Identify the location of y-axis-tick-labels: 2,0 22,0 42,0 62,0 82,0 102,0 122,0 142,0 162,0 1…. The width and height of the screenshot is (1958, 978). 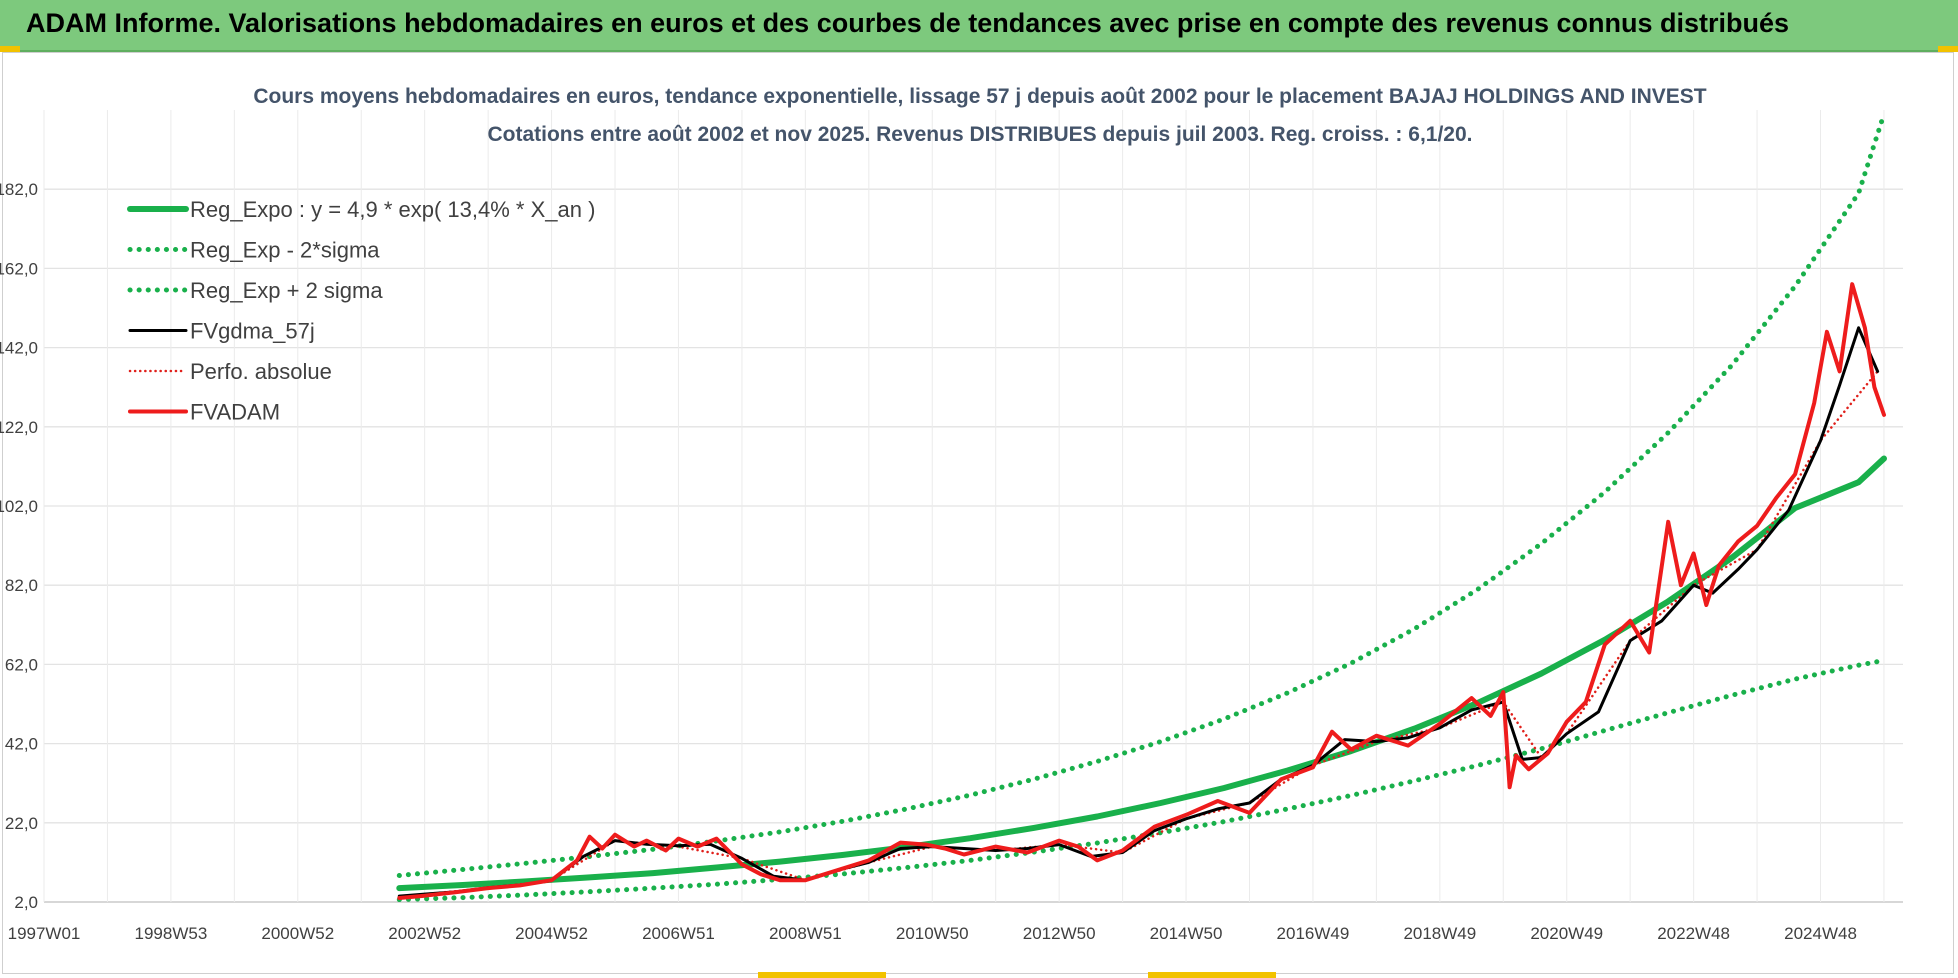
(19, 546).